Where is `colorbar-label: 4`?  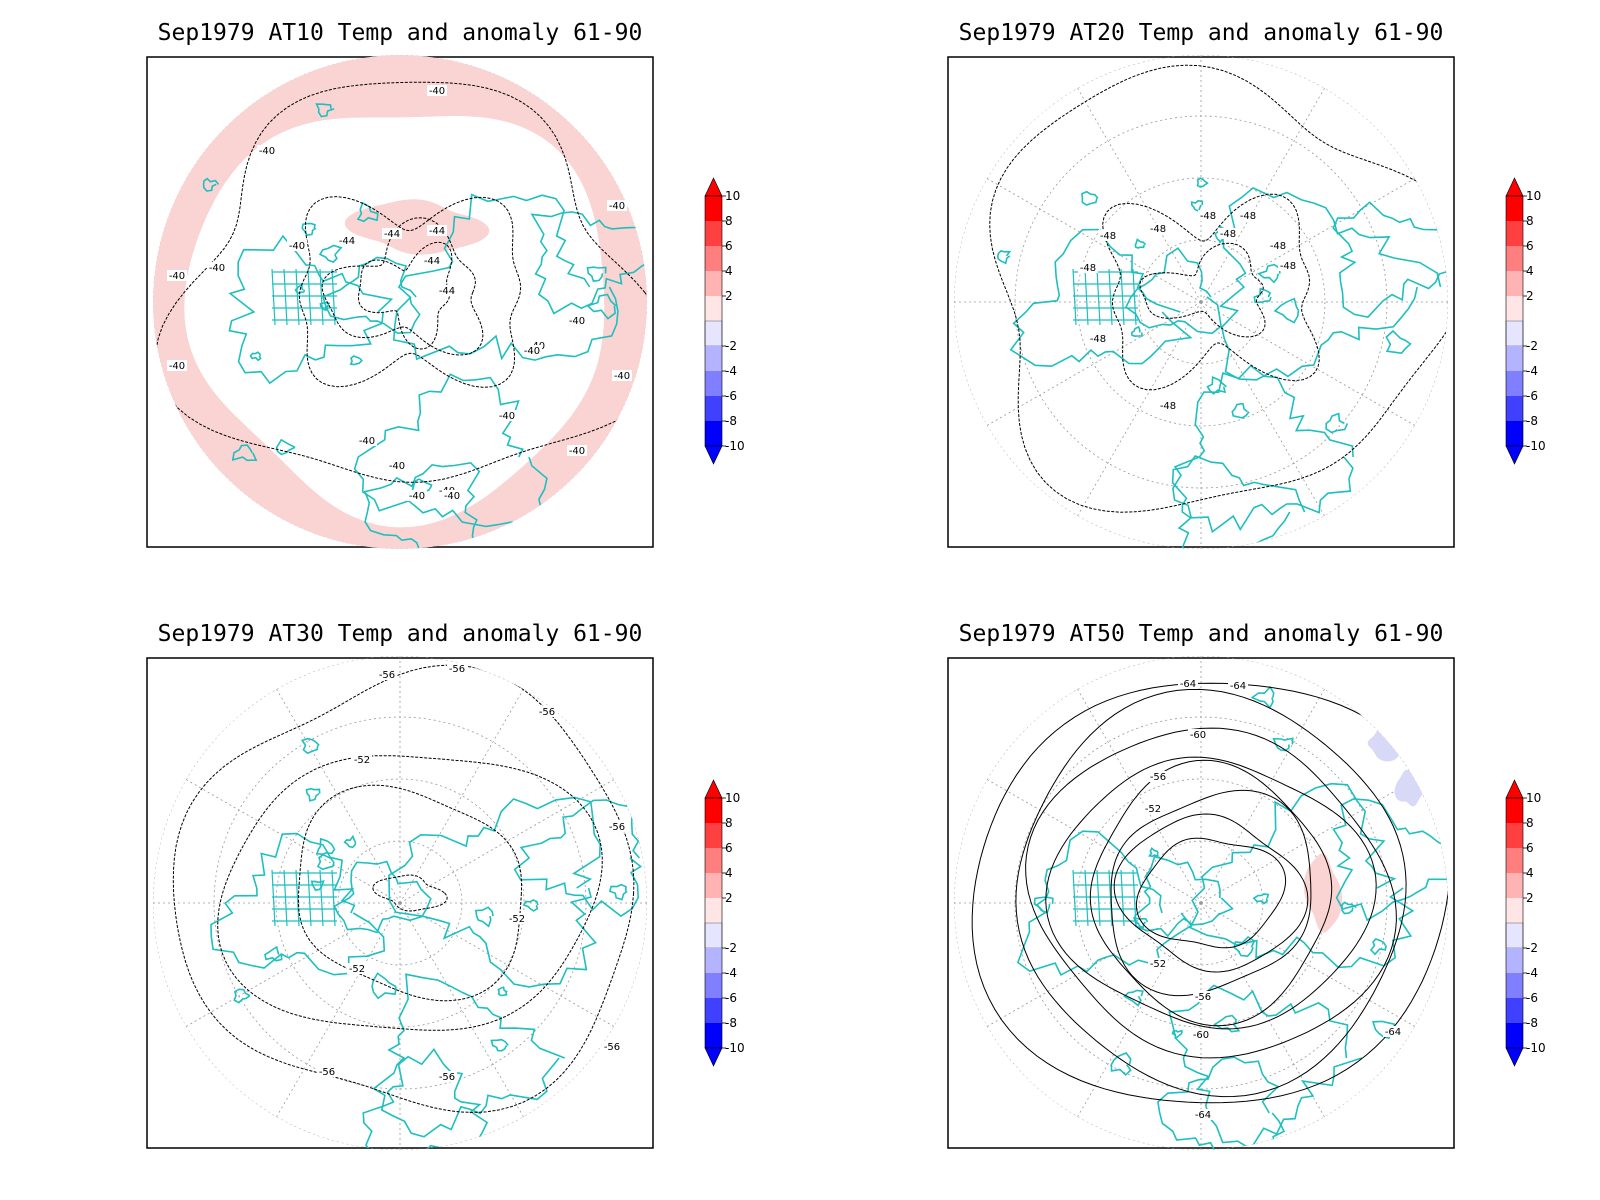
colorbar-label: 4 is located at coordinates (729, 271).